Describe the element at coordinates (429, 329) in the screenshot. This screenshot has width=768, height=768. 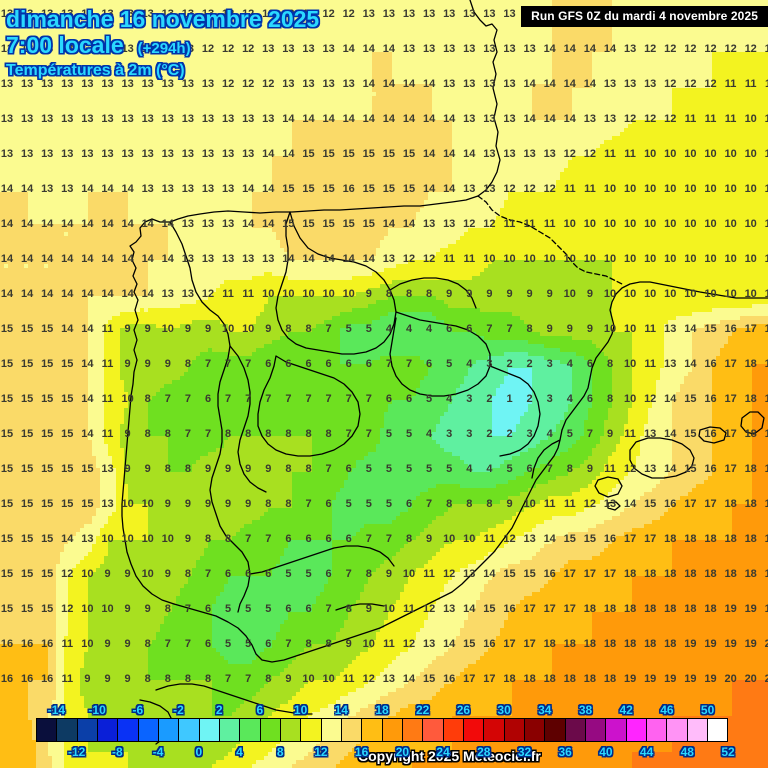
I see `grid-value: 4` at that location.